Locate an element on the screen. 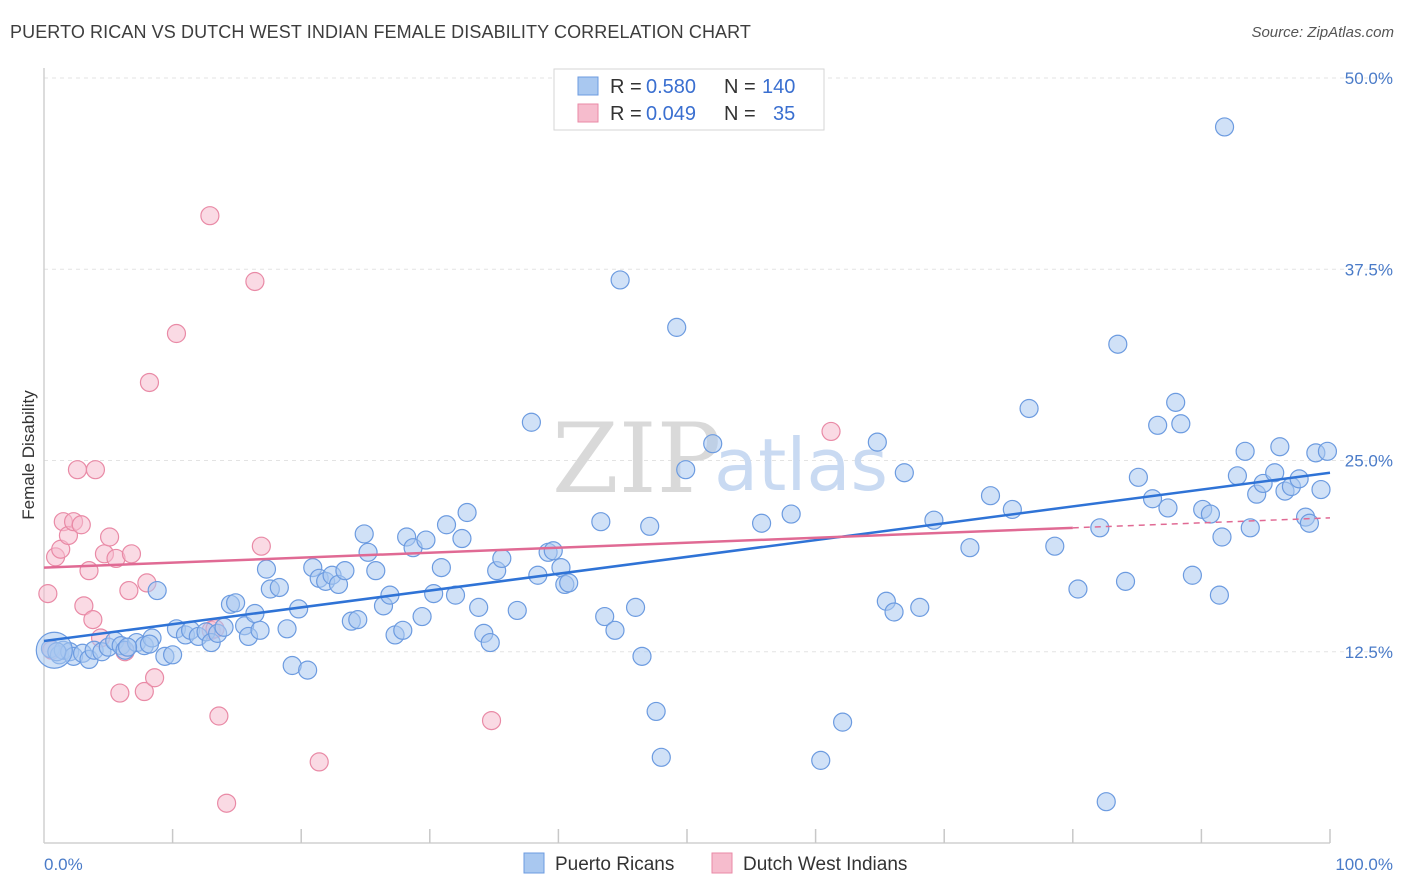  legend-r-label-1: R = is located at coordinates (626, 87).